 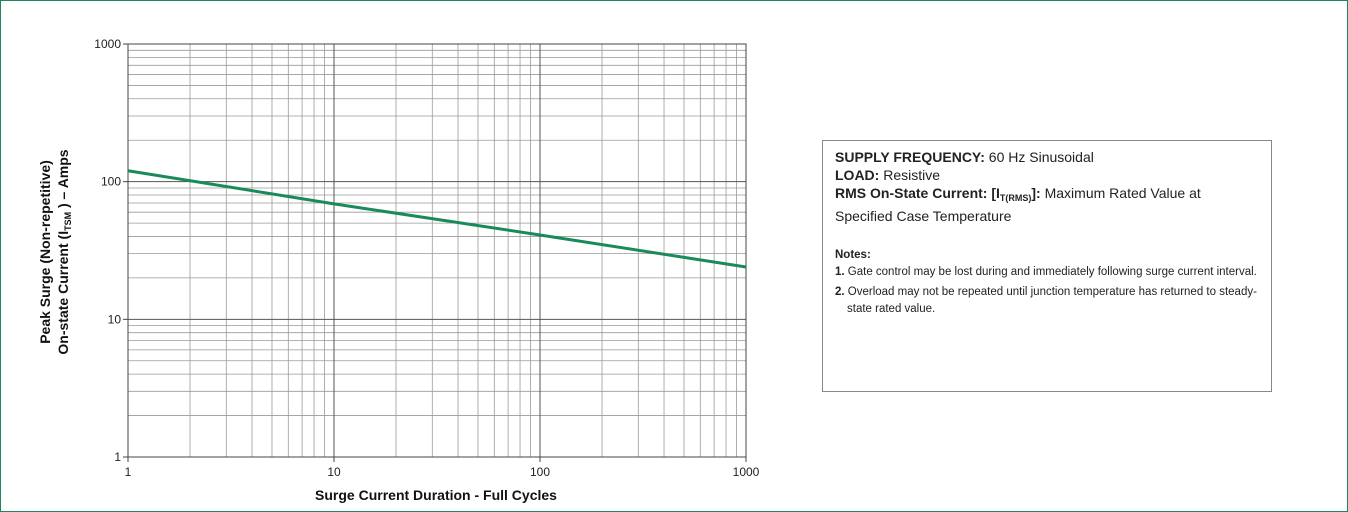 I want to click on rms-label-sub: T(RMS), so click(x=1015, y=198).